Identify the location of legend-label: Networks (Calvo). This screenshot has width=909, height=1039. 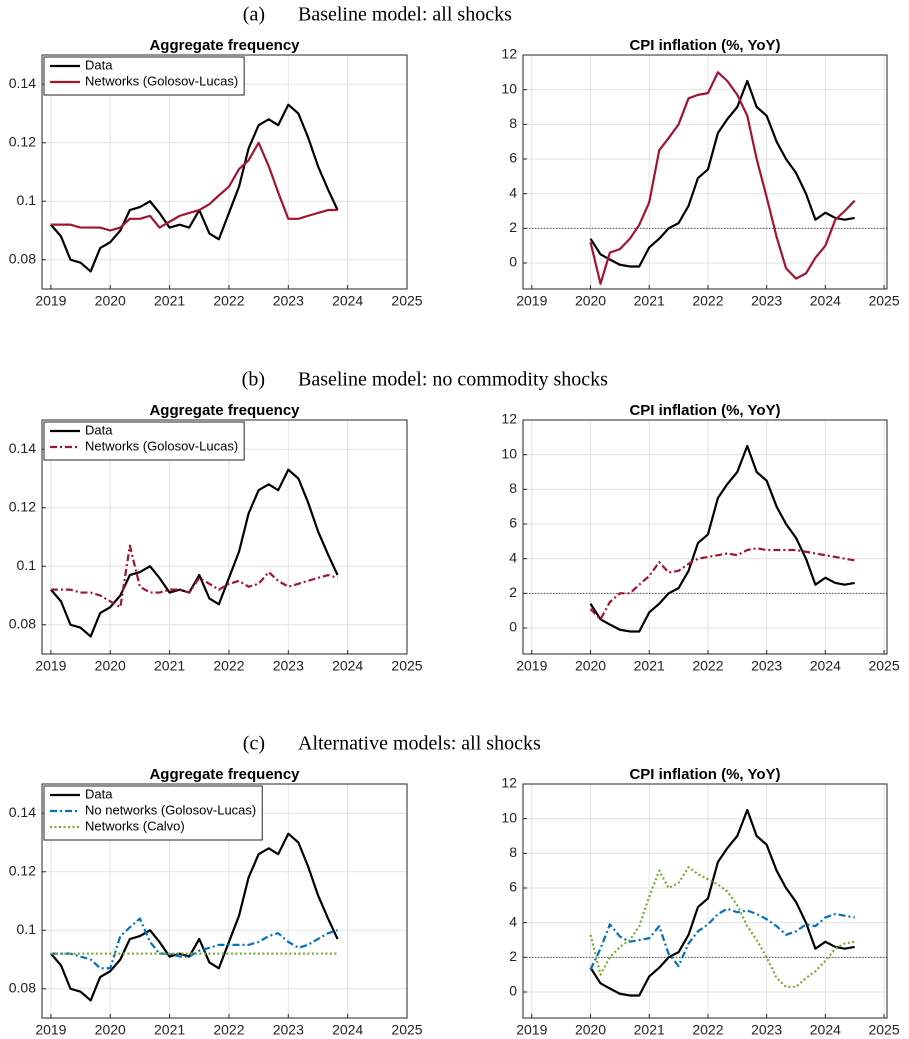
(135, 825).